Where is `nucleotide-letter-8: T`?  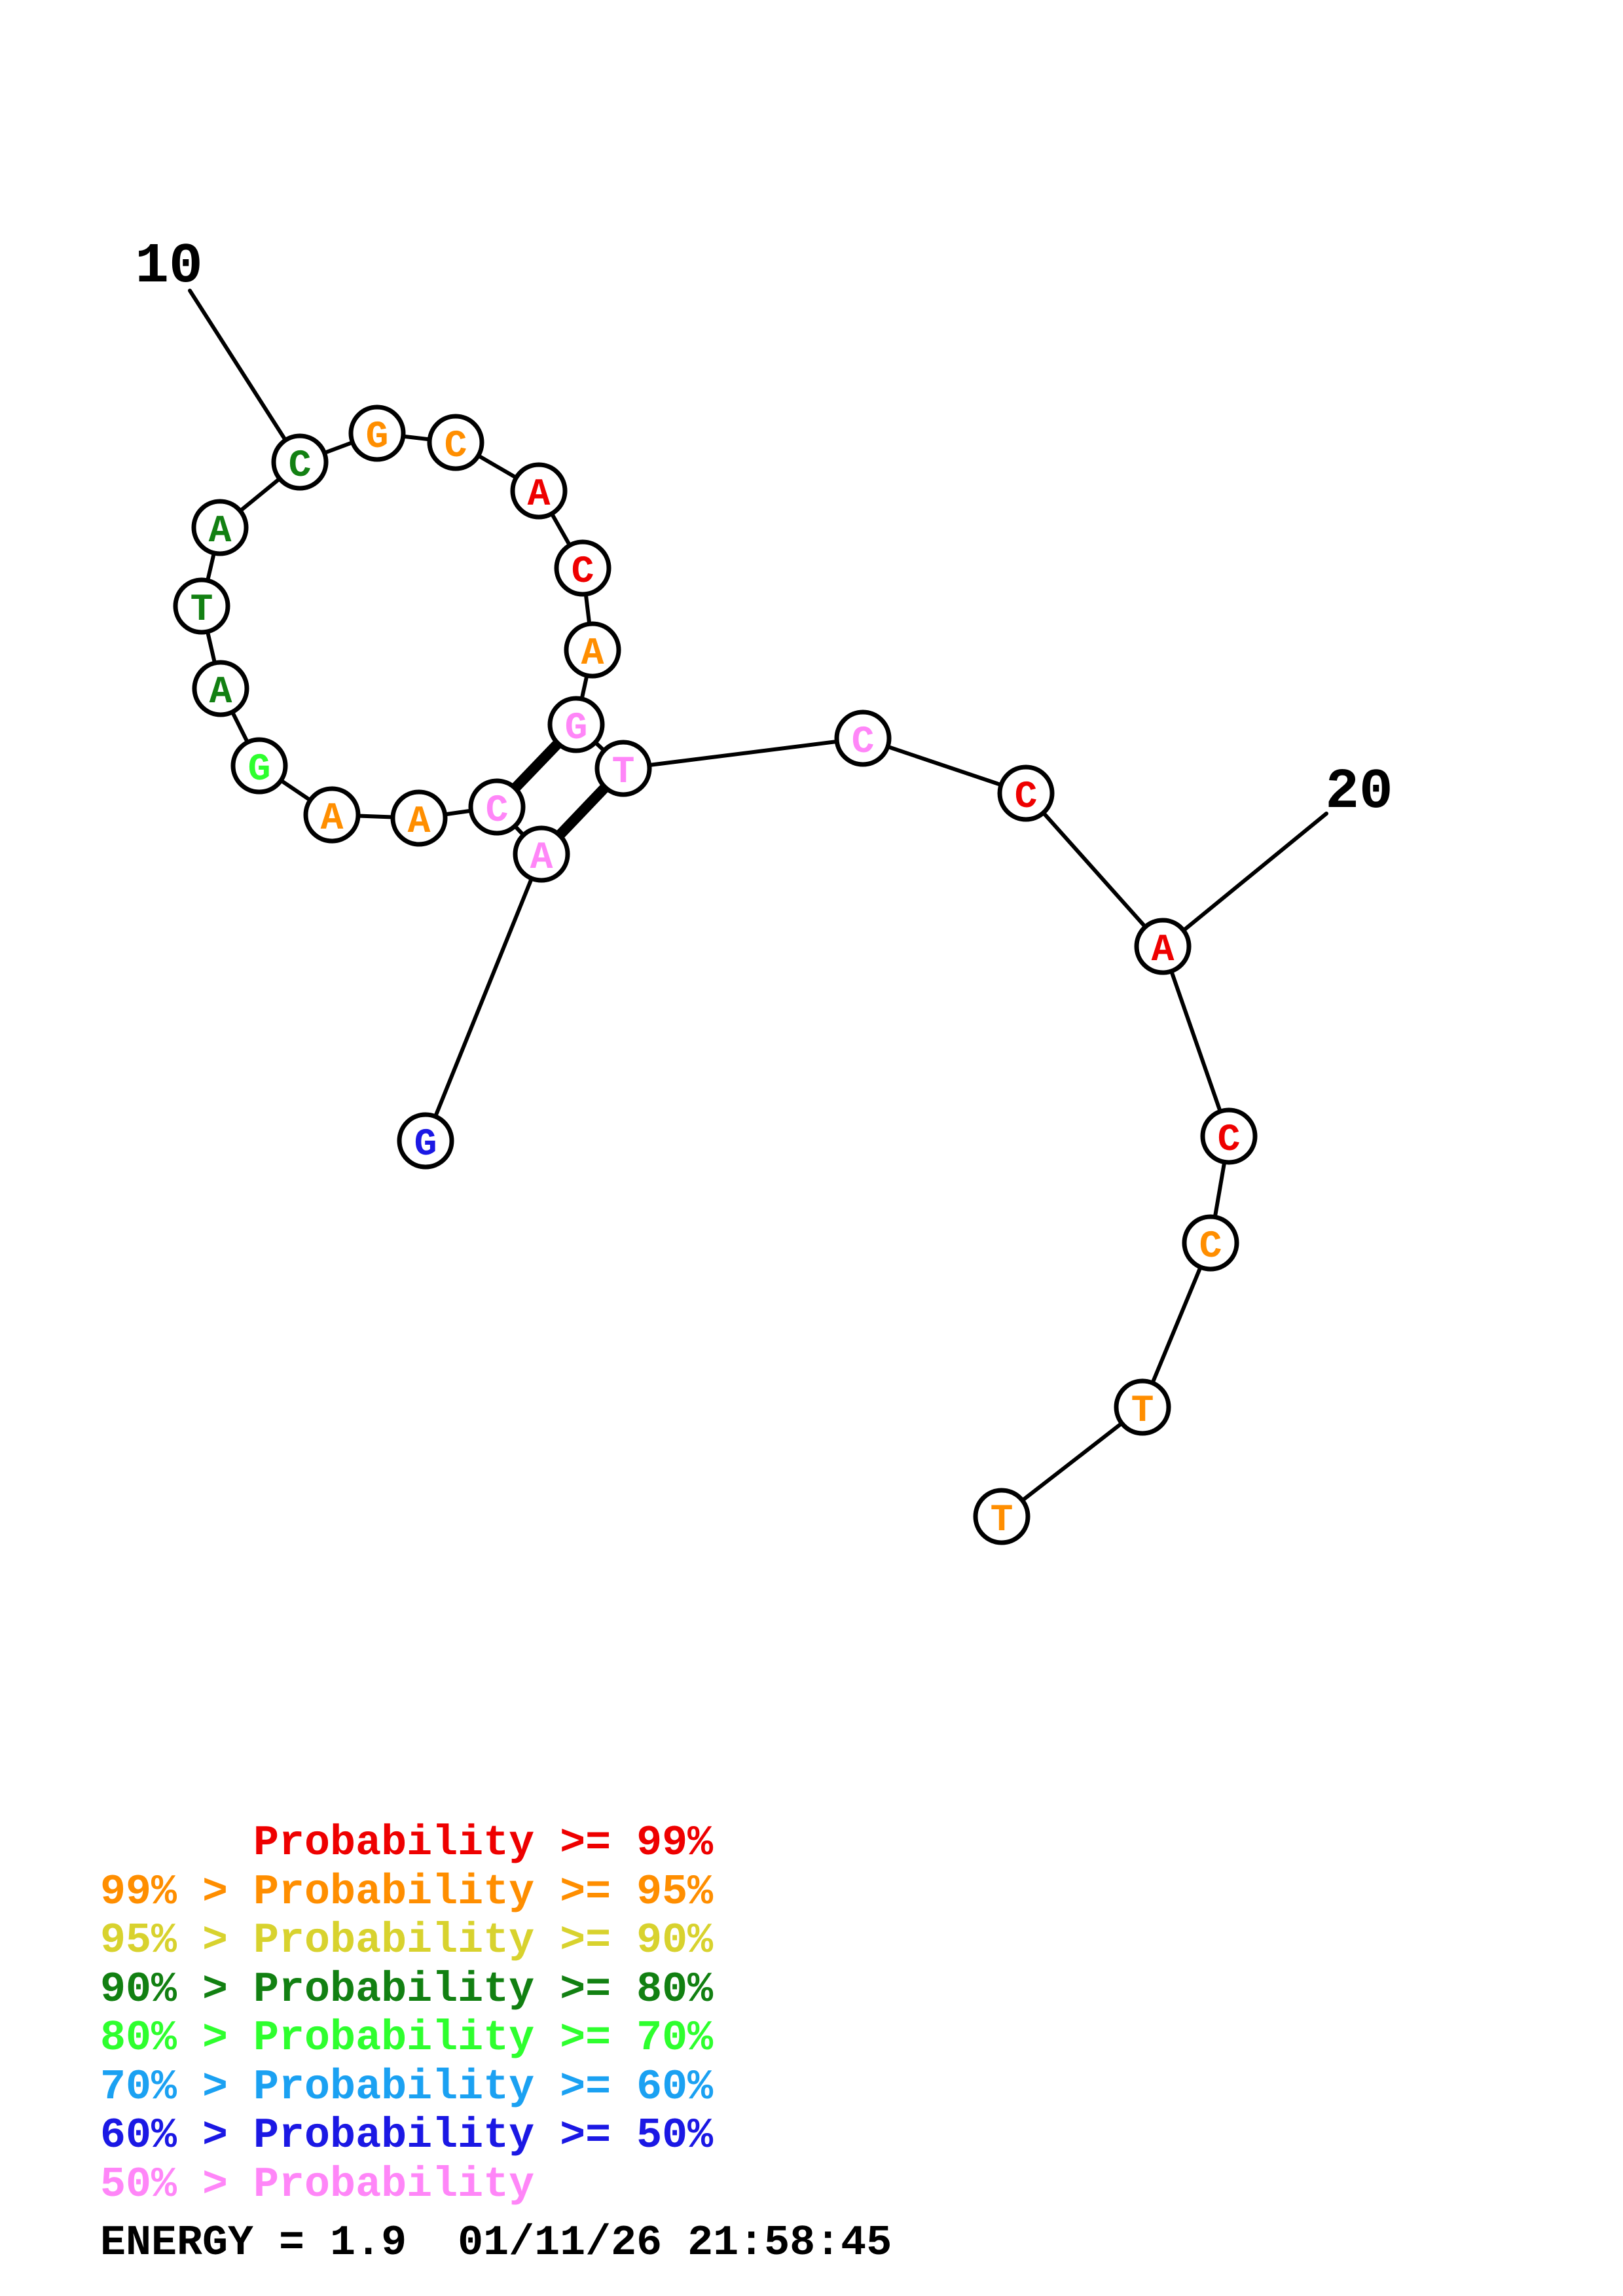
nucleotide-letter-8: T is located at coordinates (202, 610).